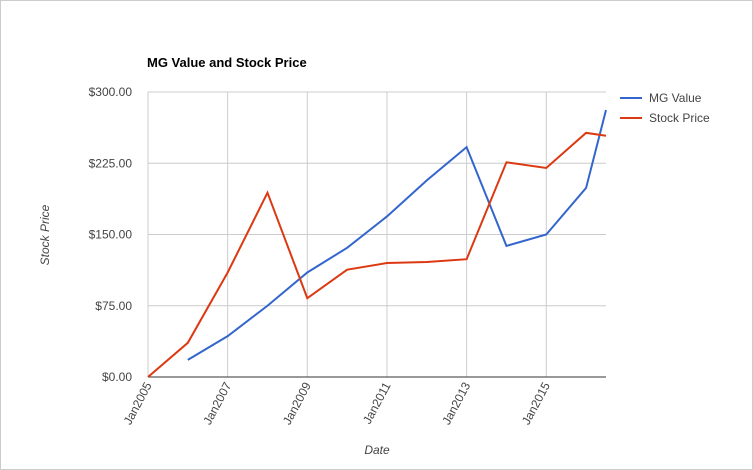 This screenshot has height=470, width=753. I want to click on y-tick-label: $225.00, so click(111, 163).